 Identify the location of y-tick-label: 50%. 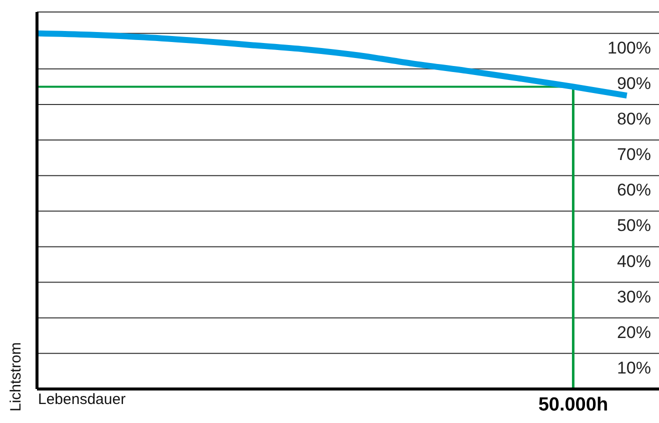
(633, 226).